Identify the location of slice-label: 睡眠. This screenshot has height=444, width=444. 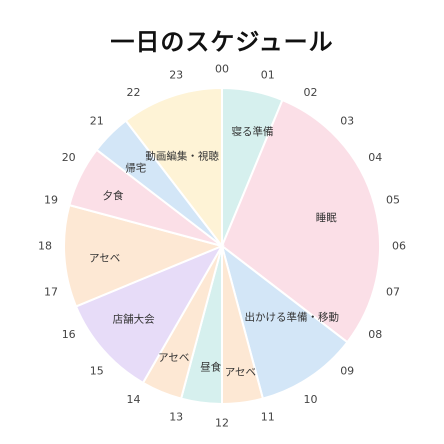
(326, 217).